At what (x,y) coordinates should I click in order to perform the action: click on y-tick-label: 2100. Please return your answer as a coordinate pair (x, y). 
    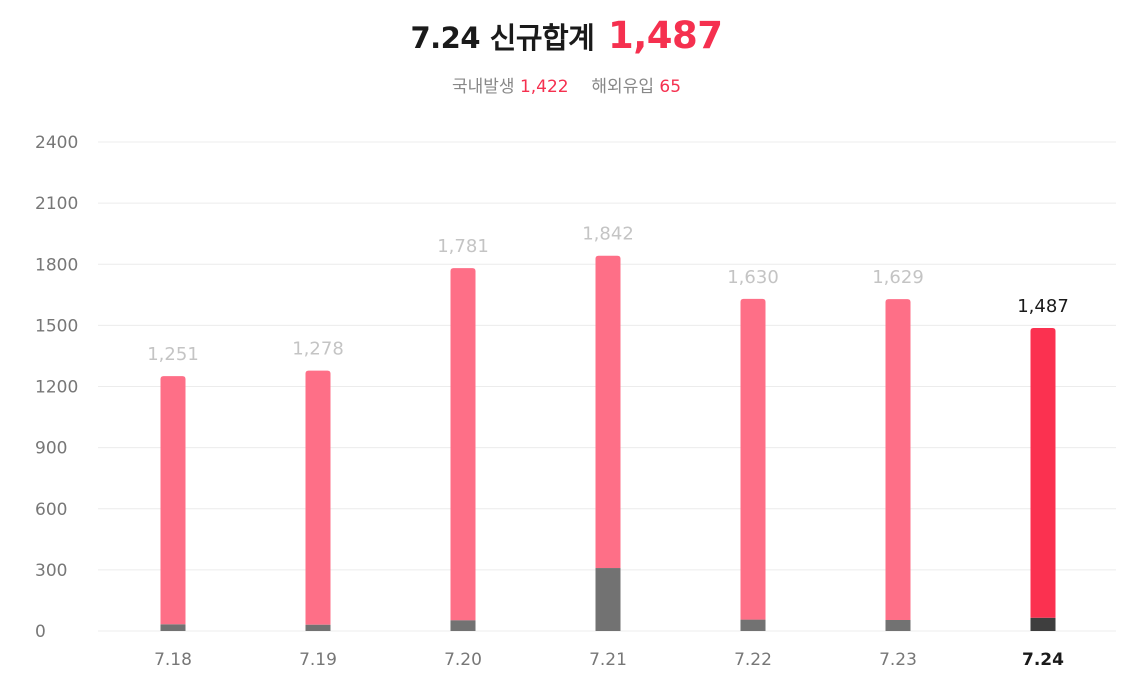
    Looking at the image, I should click on (56, 204).